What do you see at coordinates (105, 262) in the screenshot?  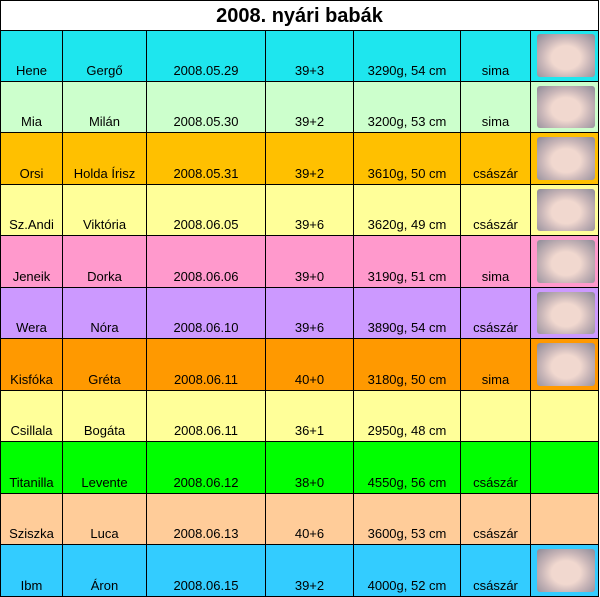 I see `table-cell: Dorka` at bounding box center [105, 262].